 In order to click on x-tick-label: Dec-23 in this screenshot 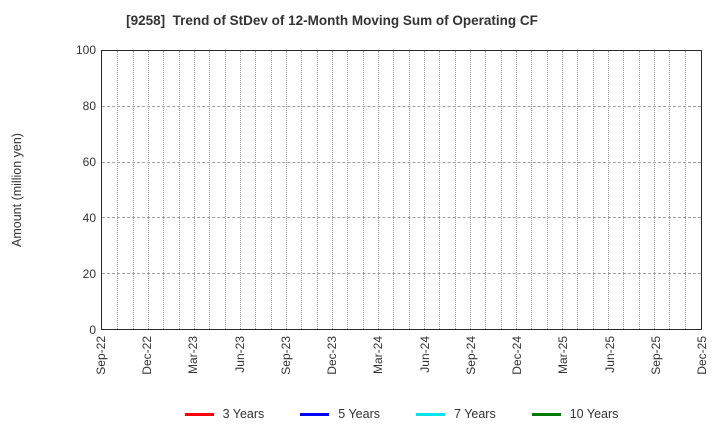, I will do `click(332, 355)`.